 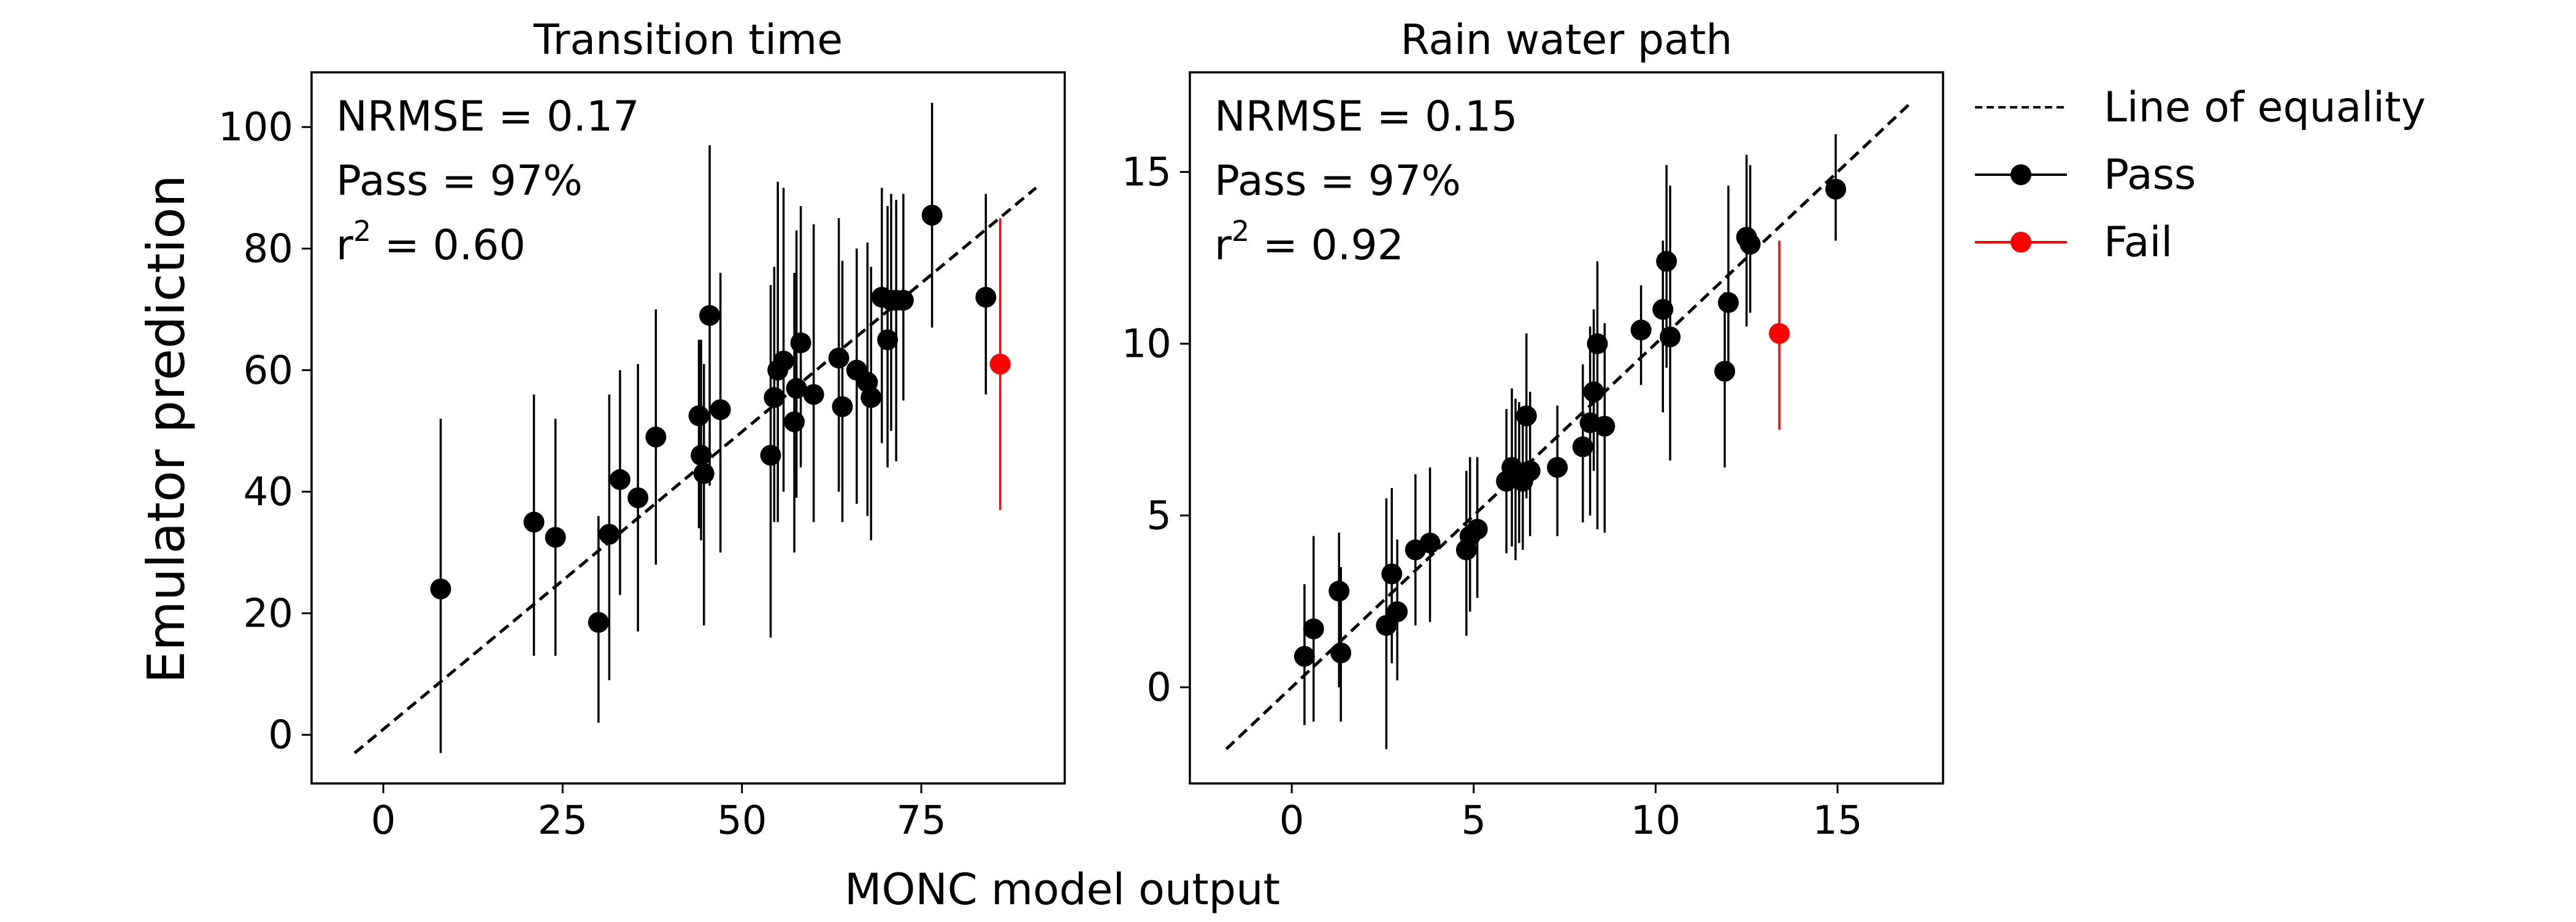 What do you see at coordinates (2021, 174) in the screenshot?
I see `legend-pass-marker` at bounding box center [2021, 174].